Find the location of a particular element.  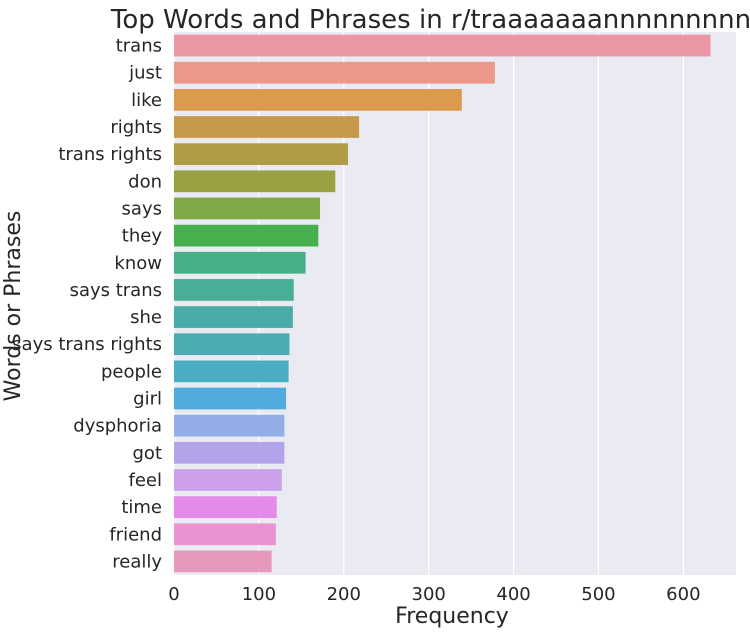

y-tick-label: people is located at coordinates (131, 371).